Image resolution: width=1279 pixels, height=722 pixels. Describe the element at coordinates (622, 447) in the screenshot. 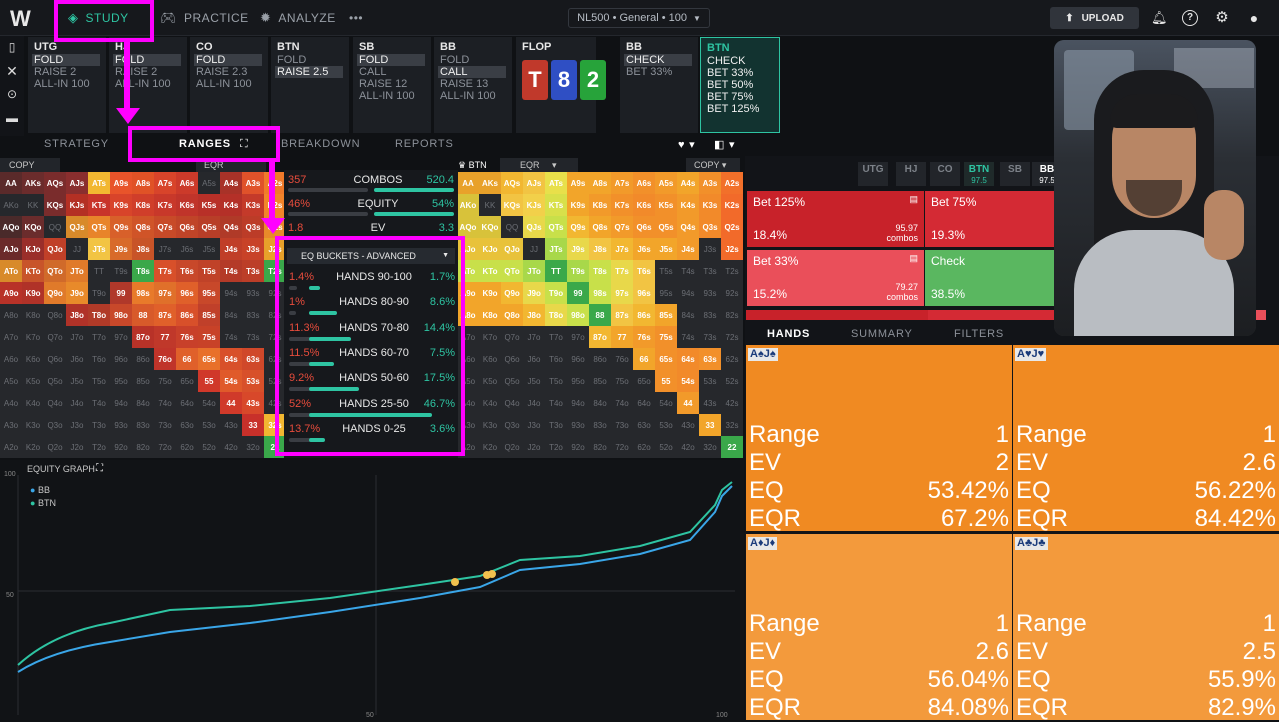

I see `right-matrix-cell: 72o` at that location.